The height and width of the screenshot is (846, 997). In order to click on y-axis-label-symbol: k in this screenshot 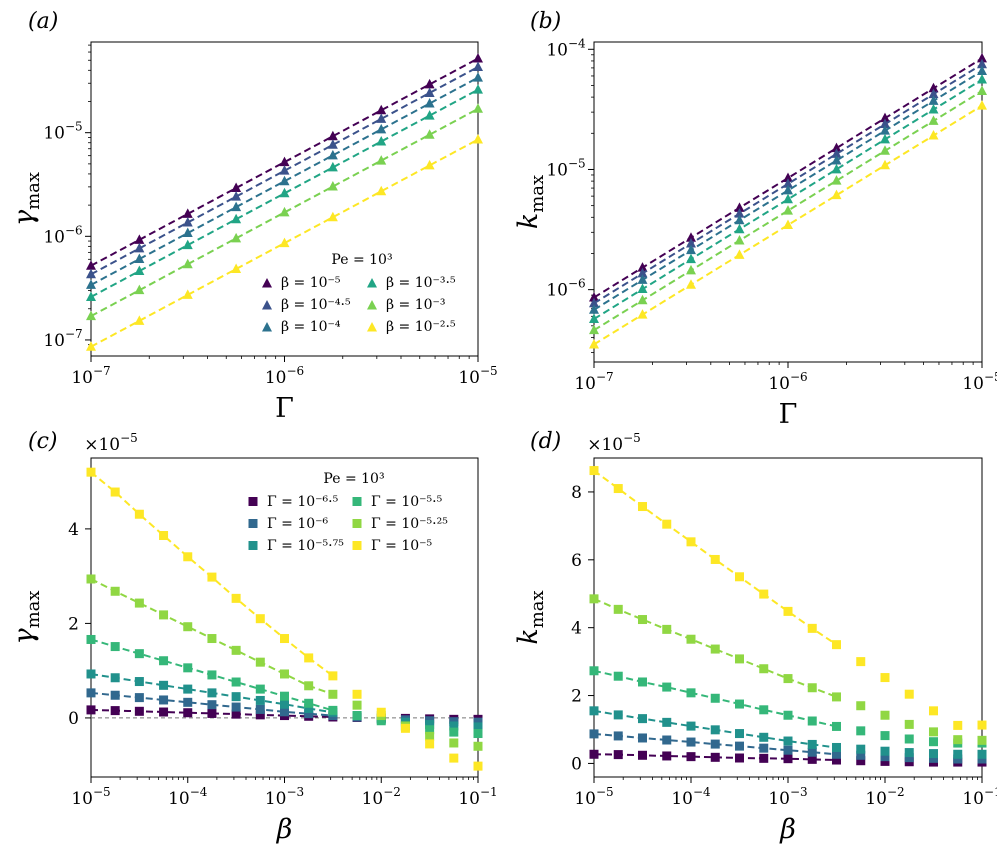, I will do `click(528, 636)`.